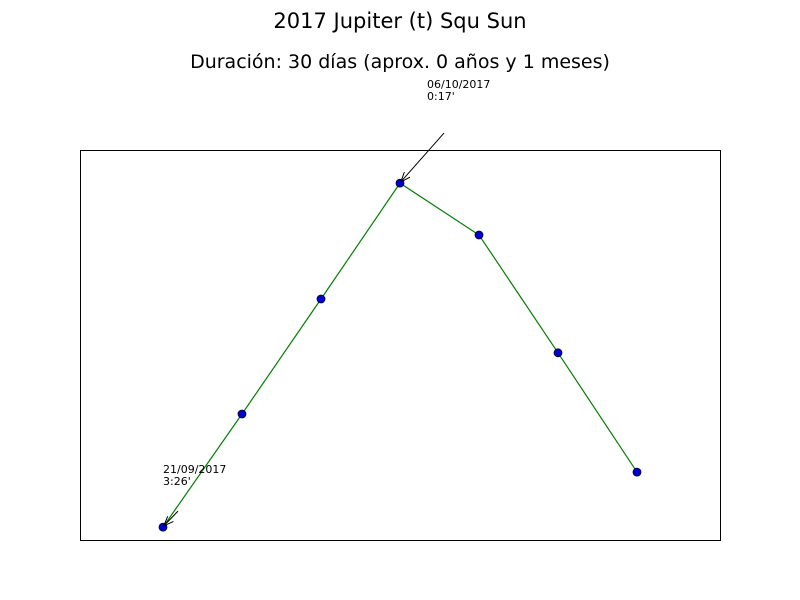 The width and height of the screenshot is (800, 600). Describe the element at coordinates (194, 469) in the screenshot. I see `annotation-label: 21/09/2017` at that location.